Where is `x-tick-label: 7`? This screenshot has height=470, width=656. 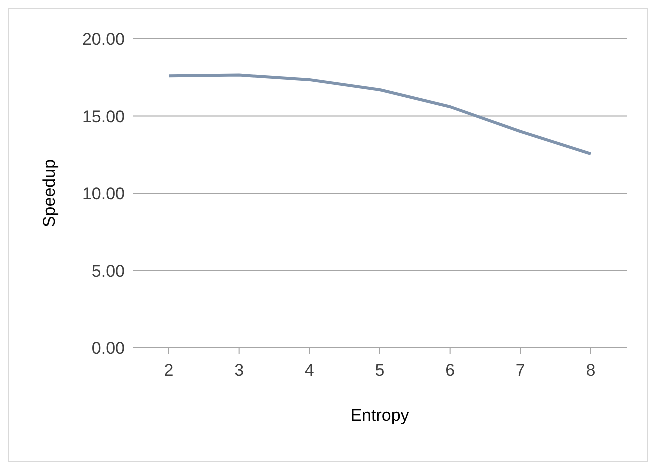
x-tick-label: 7 is located at coordinates (521, 370).